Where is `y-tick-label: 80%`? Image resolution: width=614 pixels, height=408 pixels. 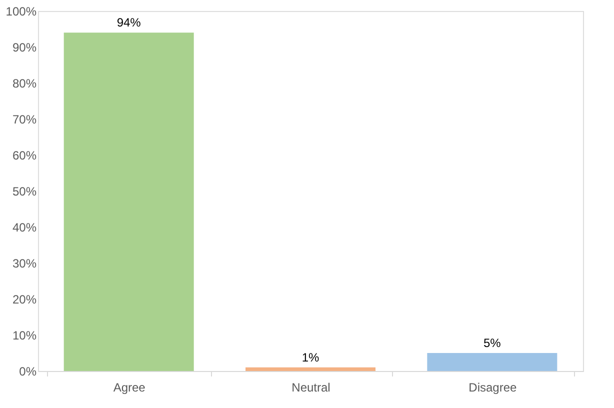
y-tick-label: 80% is located at coordinates (24, 83).